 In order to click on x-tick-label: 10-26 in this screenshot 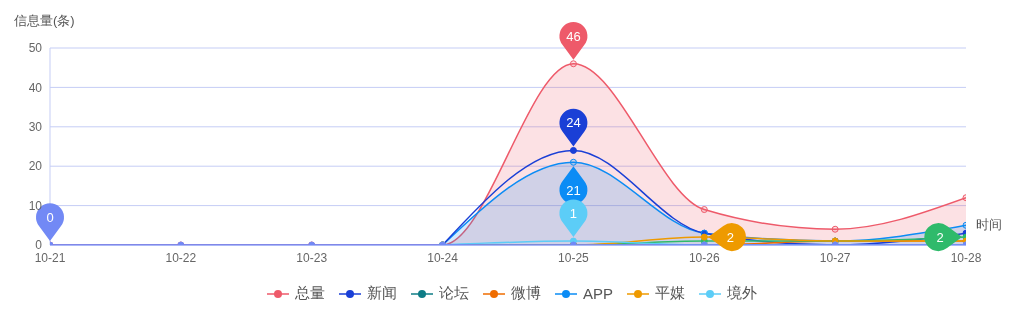, I will do `click(704, 257)`.